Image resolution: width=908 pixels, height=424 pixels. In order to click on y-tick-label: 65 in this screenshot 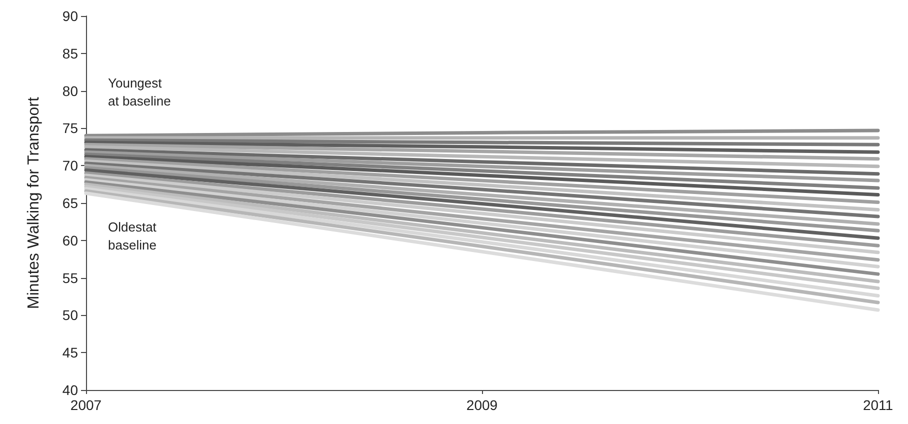, I will do `click(70, 203)`.